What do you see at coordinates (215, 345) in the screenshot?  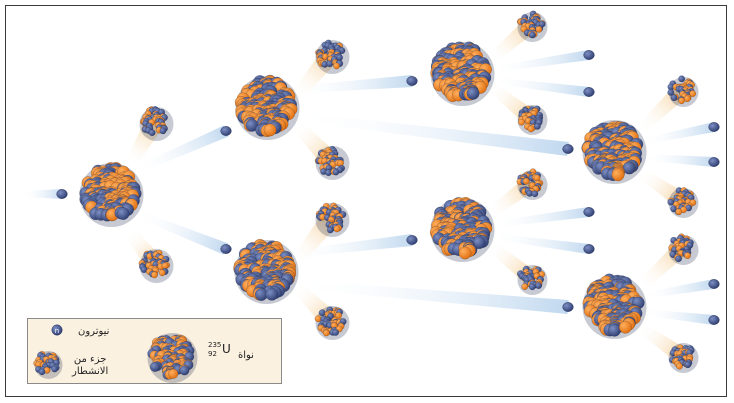 I see `isotope-mass-number: 235` at bounding box center [215, 345].